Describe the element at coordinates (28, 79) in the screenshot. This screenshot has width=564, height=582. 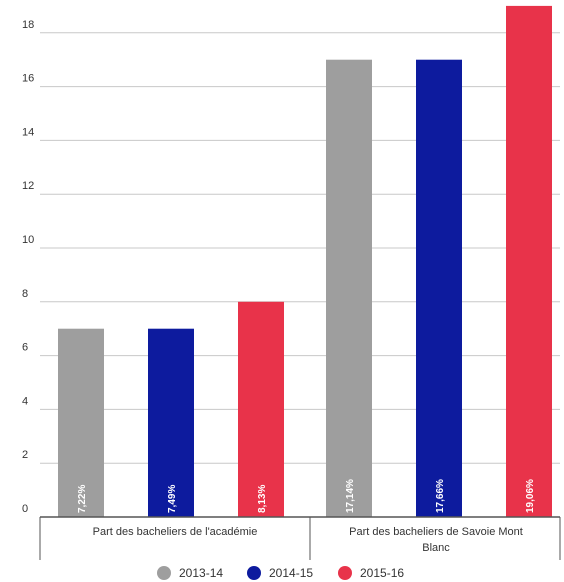
I see `y-tick-label: 16` at that location.